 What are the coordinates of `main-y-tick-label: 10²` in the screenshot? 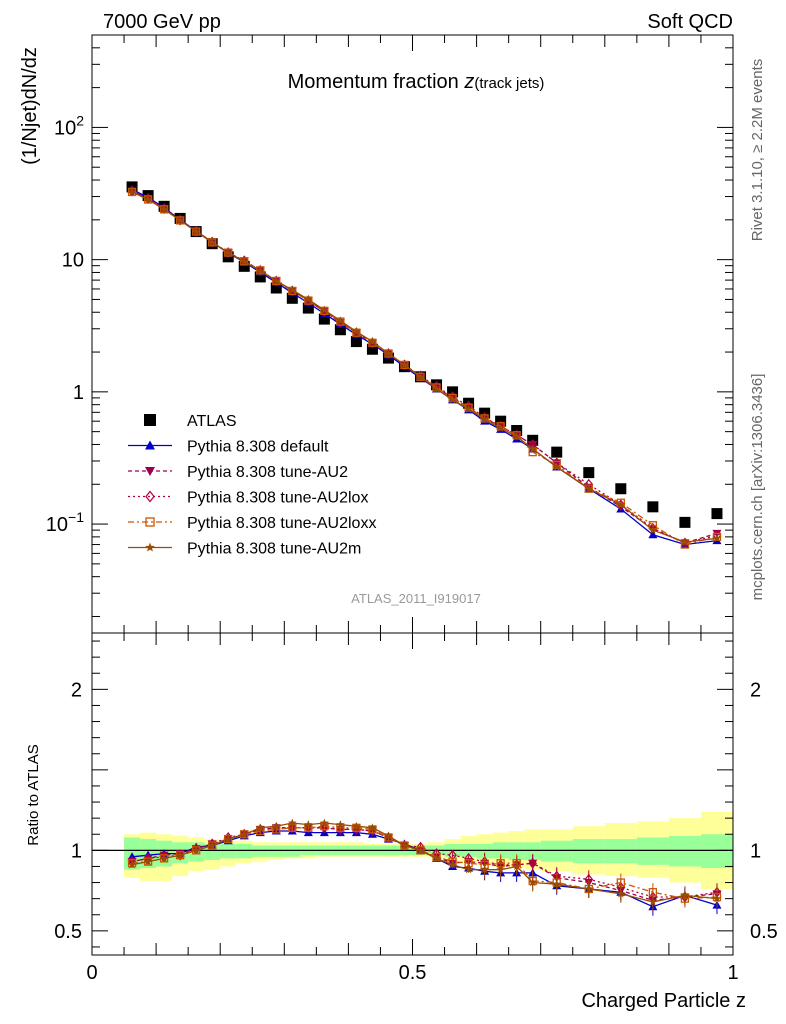 It's located at (69, 125).